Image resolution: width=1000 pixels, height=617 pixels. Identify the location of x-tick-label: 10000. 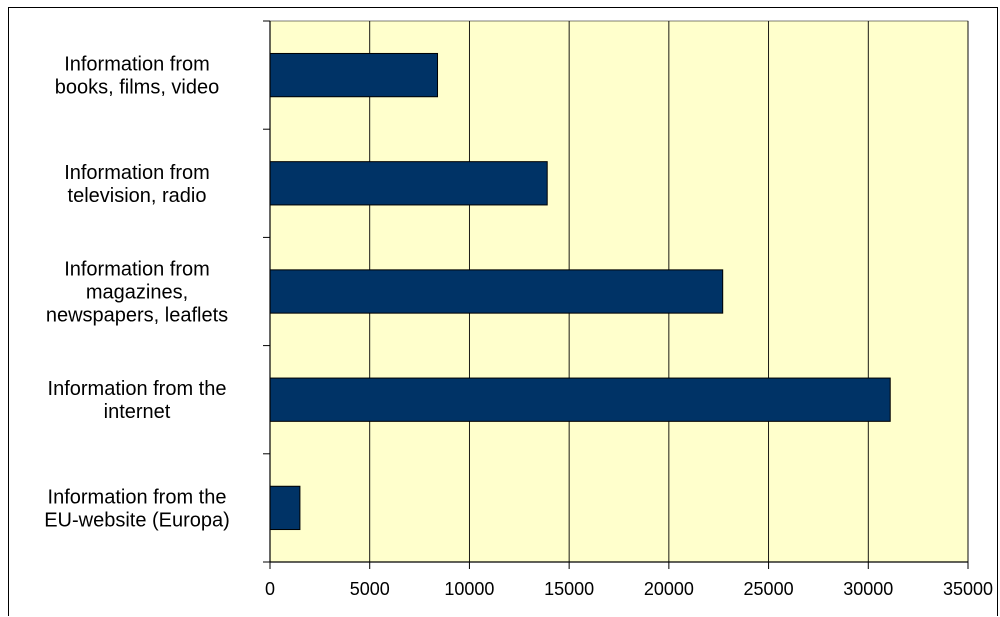
(469, 589).